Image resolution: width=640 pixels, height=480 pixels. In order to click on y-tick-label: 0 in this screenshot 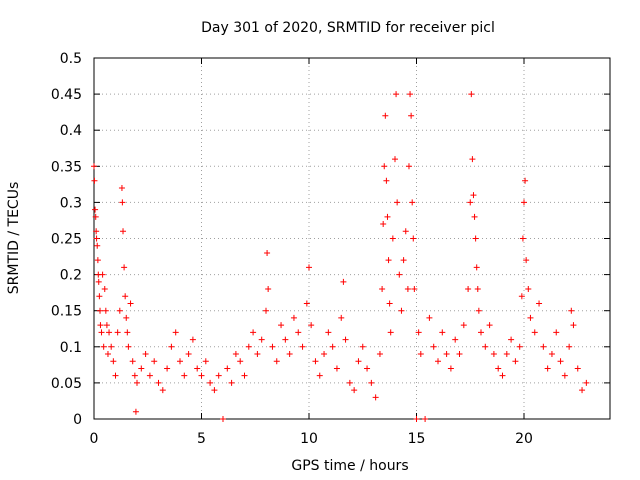, I will do `click(77, 420)`.